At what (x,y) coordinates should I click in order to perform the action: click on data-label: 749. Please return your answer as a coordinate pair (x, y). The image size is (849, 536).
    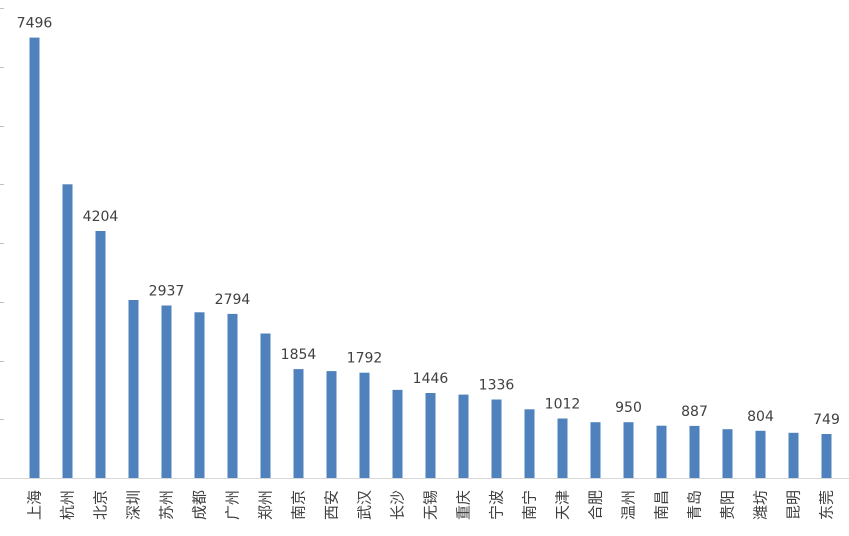
    Looking at the image, I should click on (826, 420).